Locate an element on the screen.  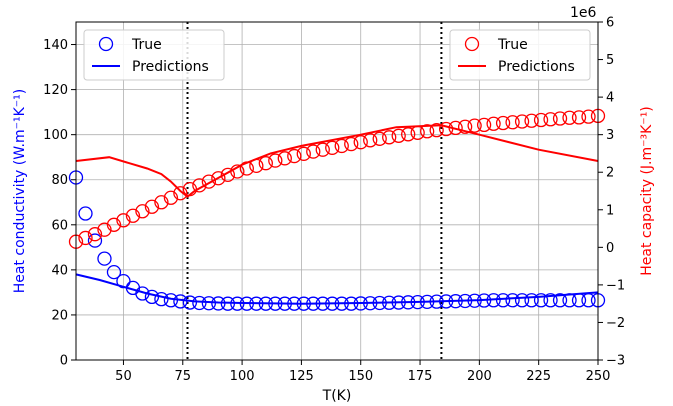
left-y-axis: 0 20 40 60 80 100 120 140 is located at coordinates (59, 203).